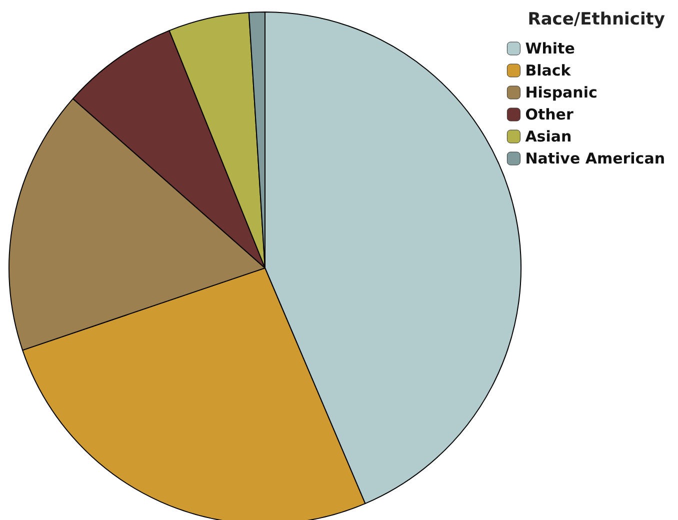 The width and height of the screenshot is (678, 520). What do you see at coordinates (548, 137) in the screenshot?
I see `legend-label: Asian` at bounding box center [548, 137].